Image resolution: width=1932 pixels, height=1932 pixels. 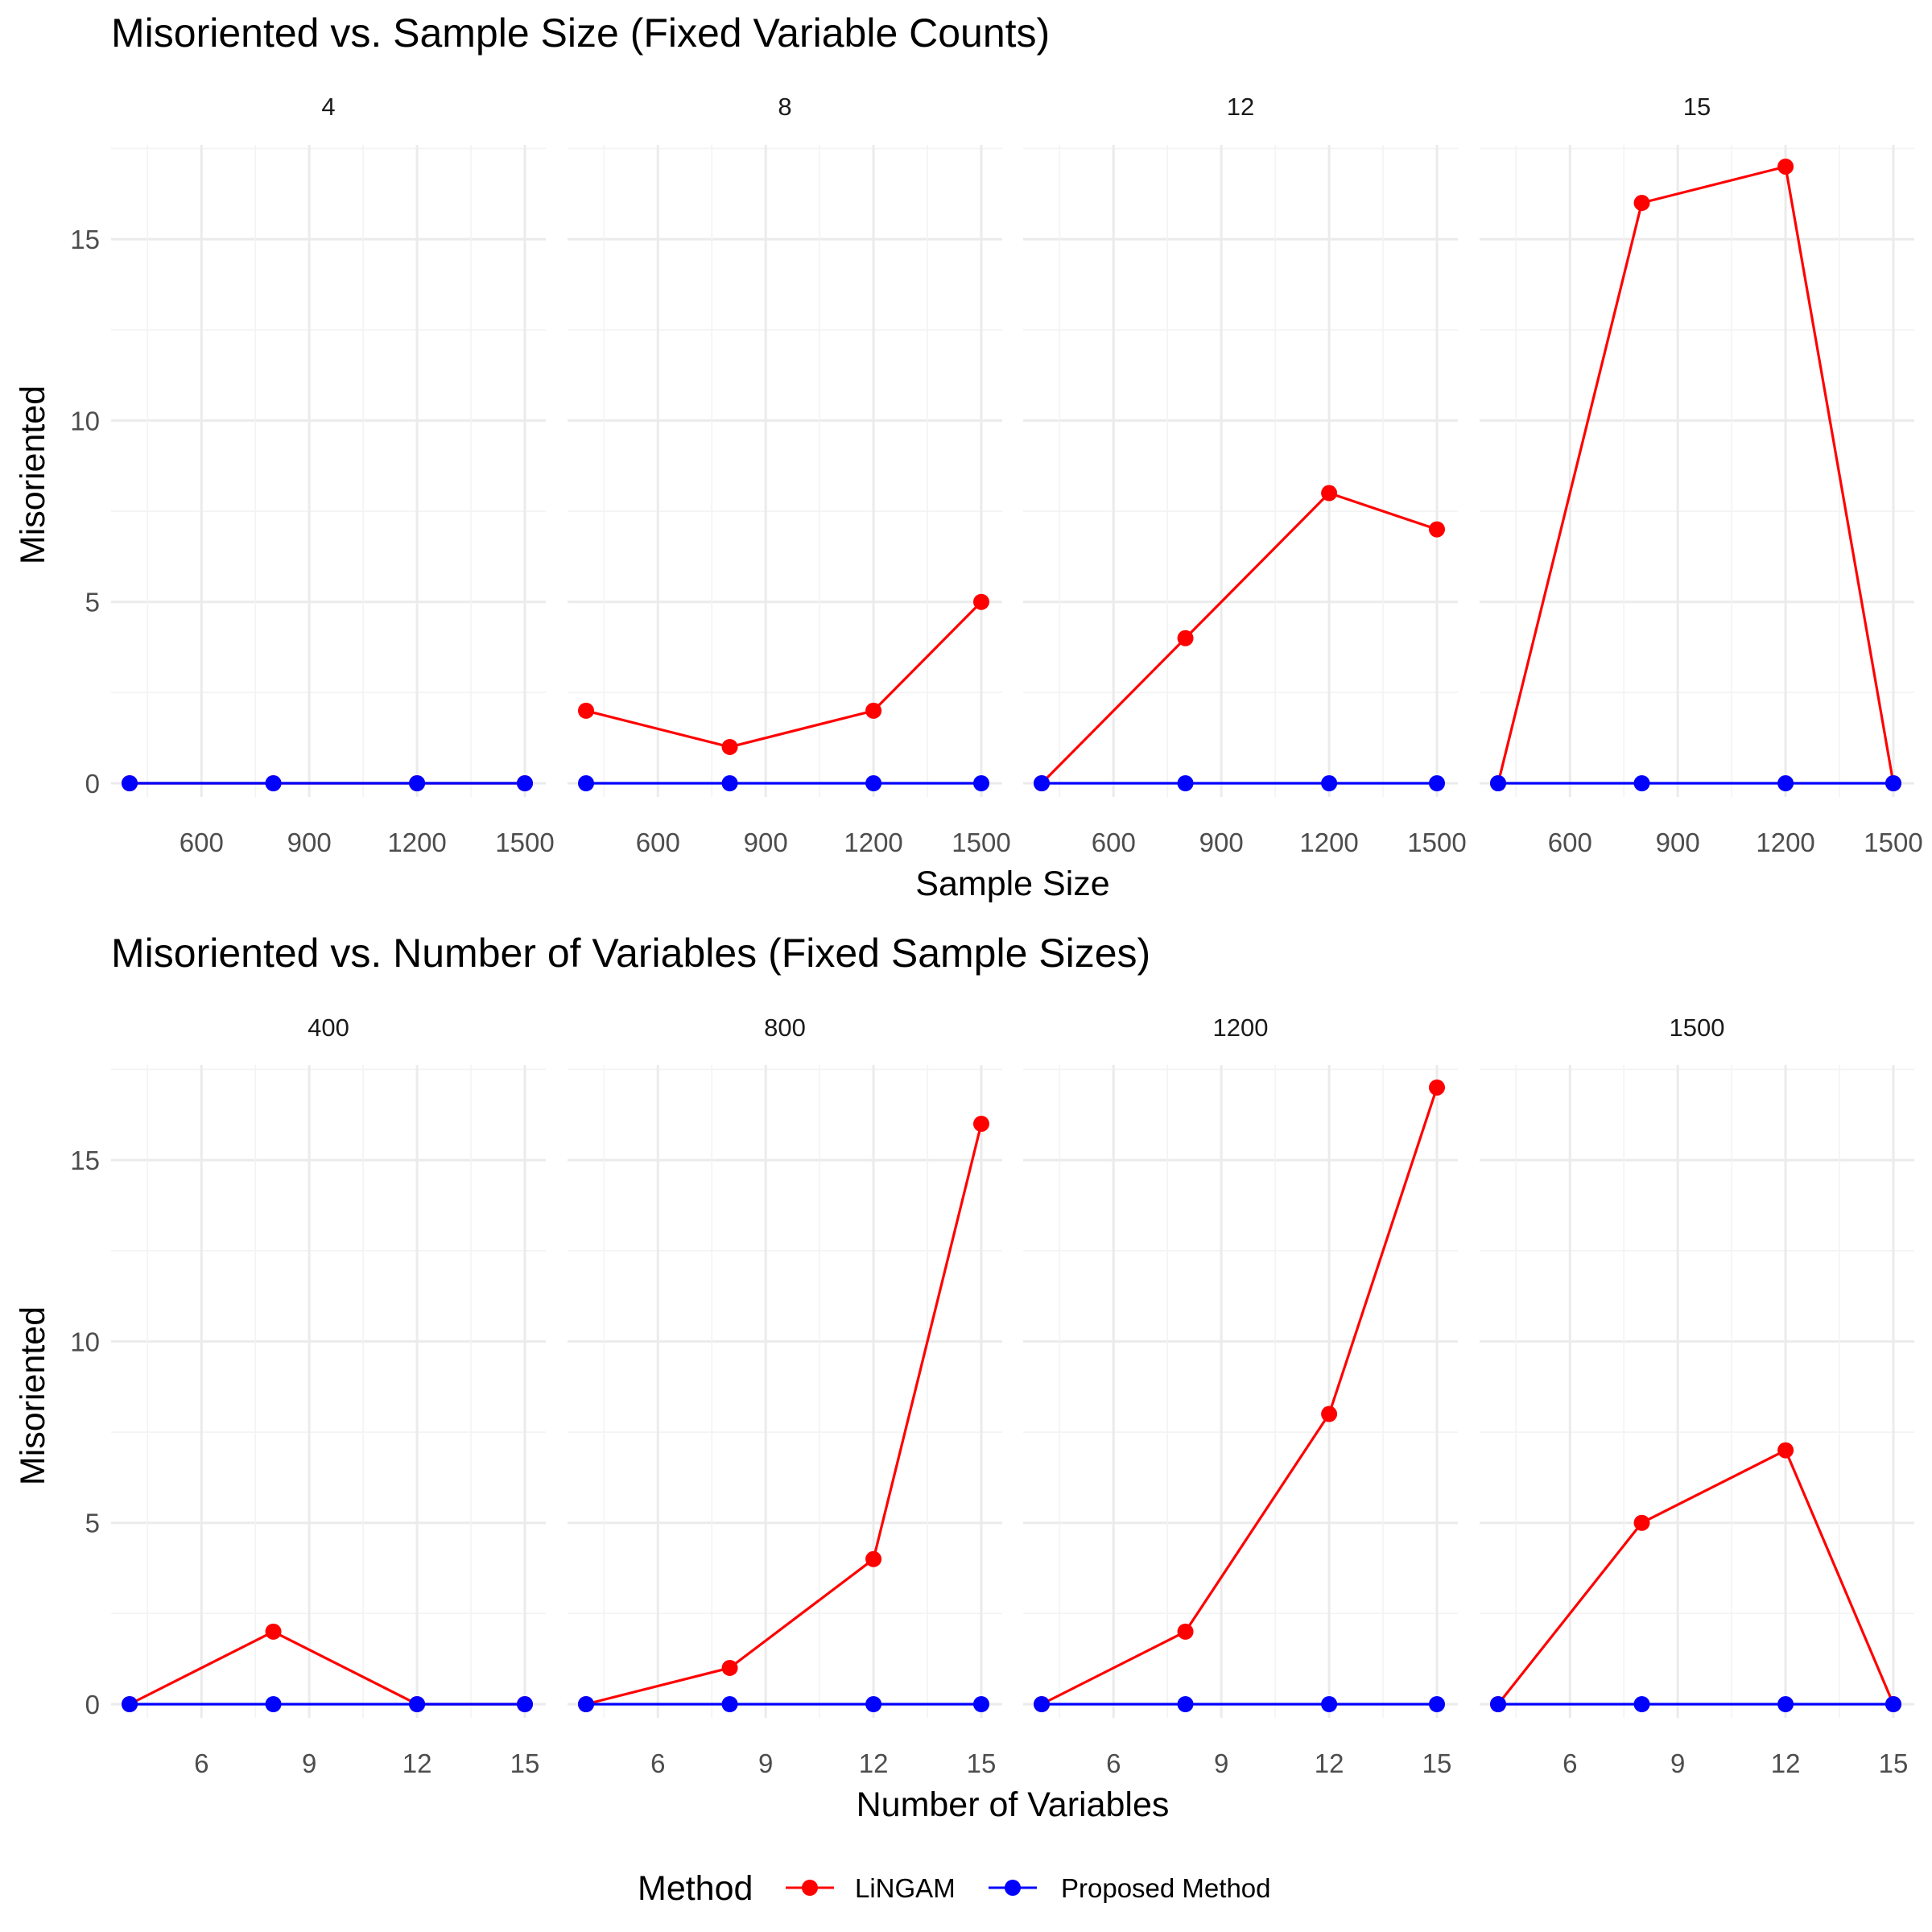 What do you see at coordinates (1697, 1027) in the screenshot?
I see `facet-strip-label: 1500` at bounding box center [1697, 1027].